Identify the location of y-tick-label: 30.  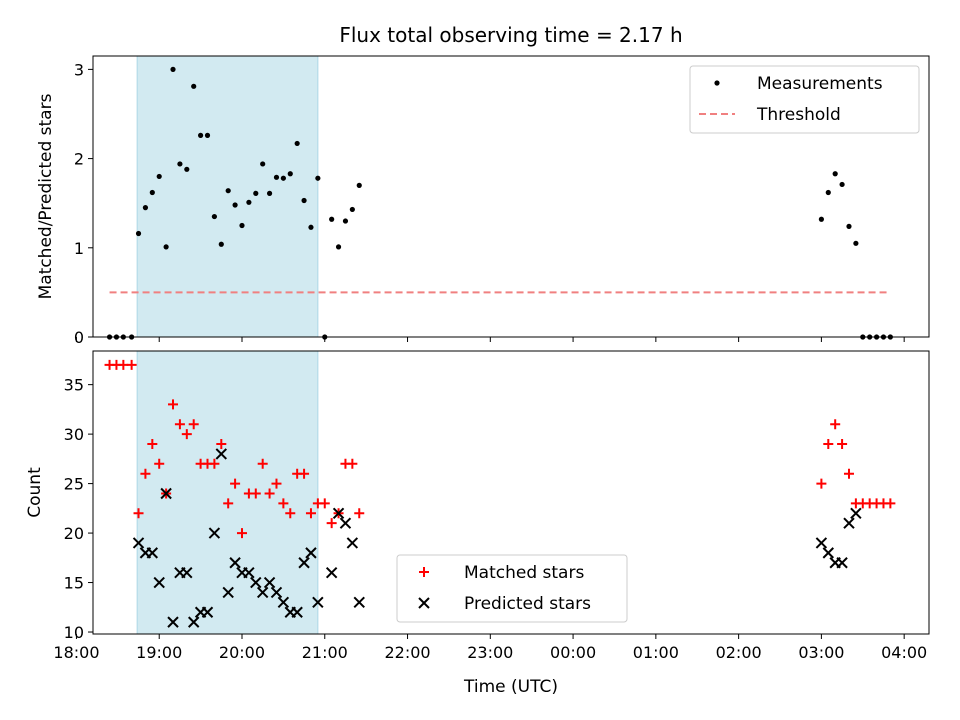
(74, 434).